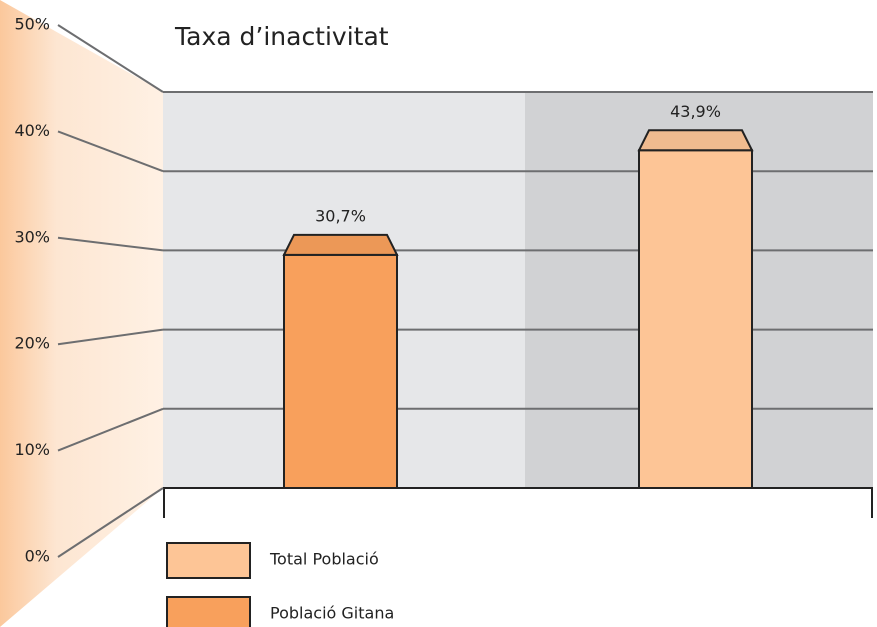  Describe the element at coordinates (695, 111) in the screenshot. I see `data-label: 43,9%` at that location.